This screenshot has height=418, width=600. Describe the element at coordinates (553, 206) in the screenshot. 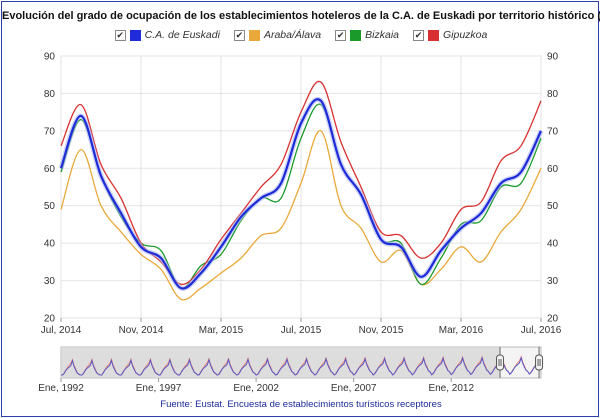

I see `y-tick-label-right: 50` at that location.